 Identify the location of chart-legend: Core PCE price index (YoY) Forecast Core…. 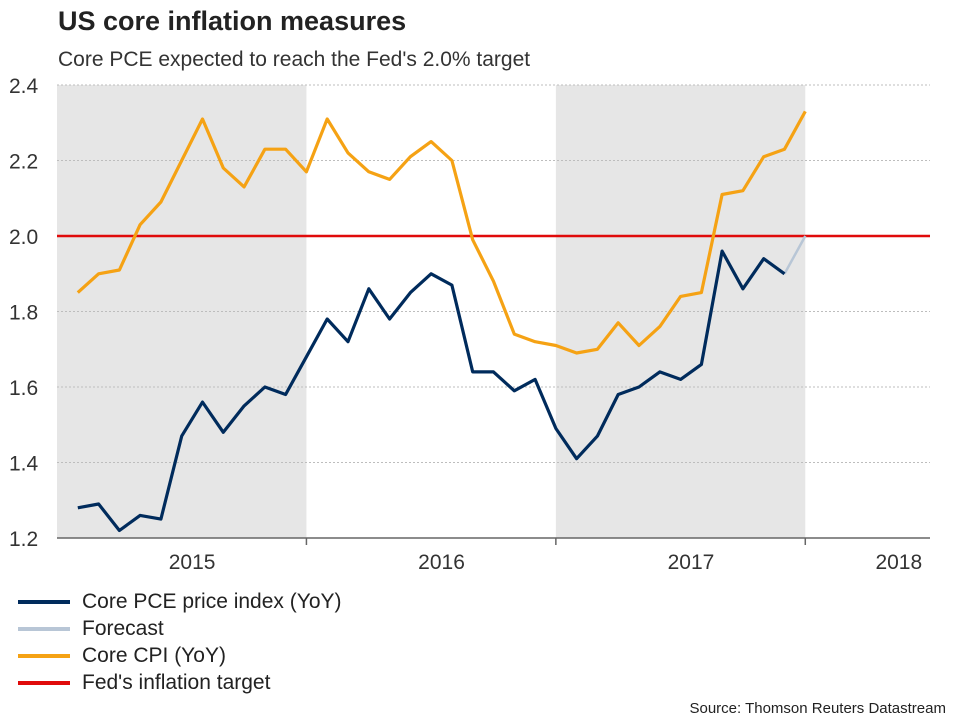
(180, 642).